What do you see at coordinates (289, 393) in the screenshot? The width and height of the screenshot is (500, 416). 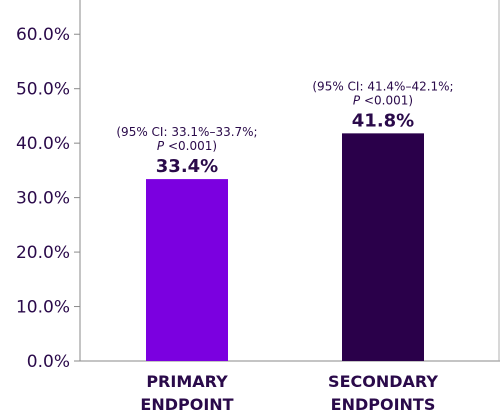 I see `category-labels: PRIMARY ENDPOINT SECONDARY ENDPOINTS` at bounding box center [289, 393].